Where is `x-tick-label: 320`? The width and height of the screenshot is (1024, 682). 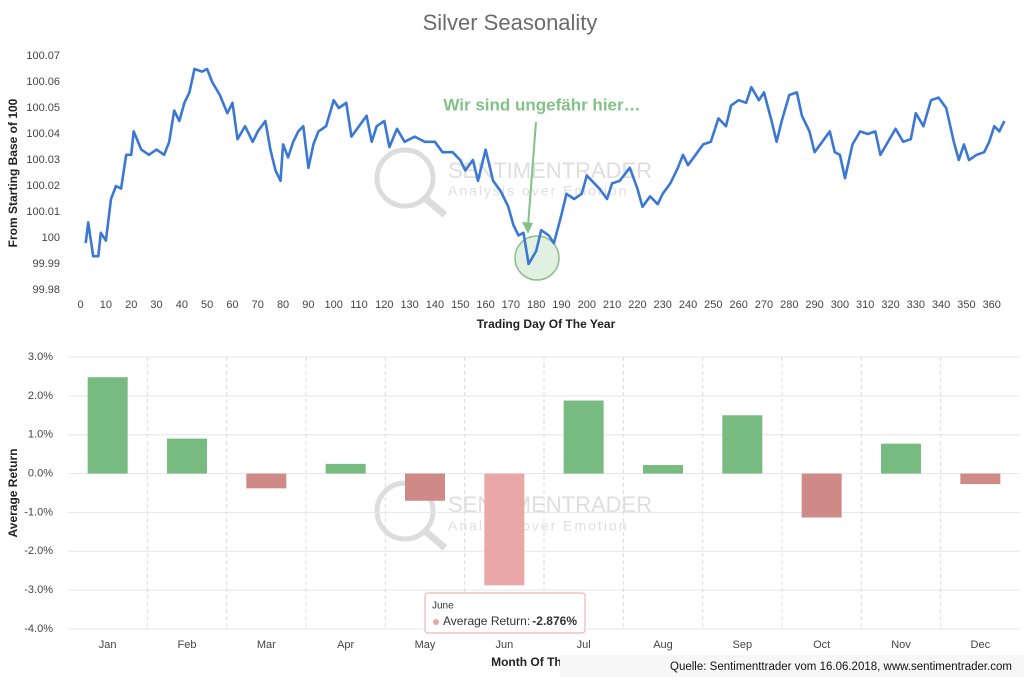
x-tick-label: 320 is located at coordinates (890, 305).